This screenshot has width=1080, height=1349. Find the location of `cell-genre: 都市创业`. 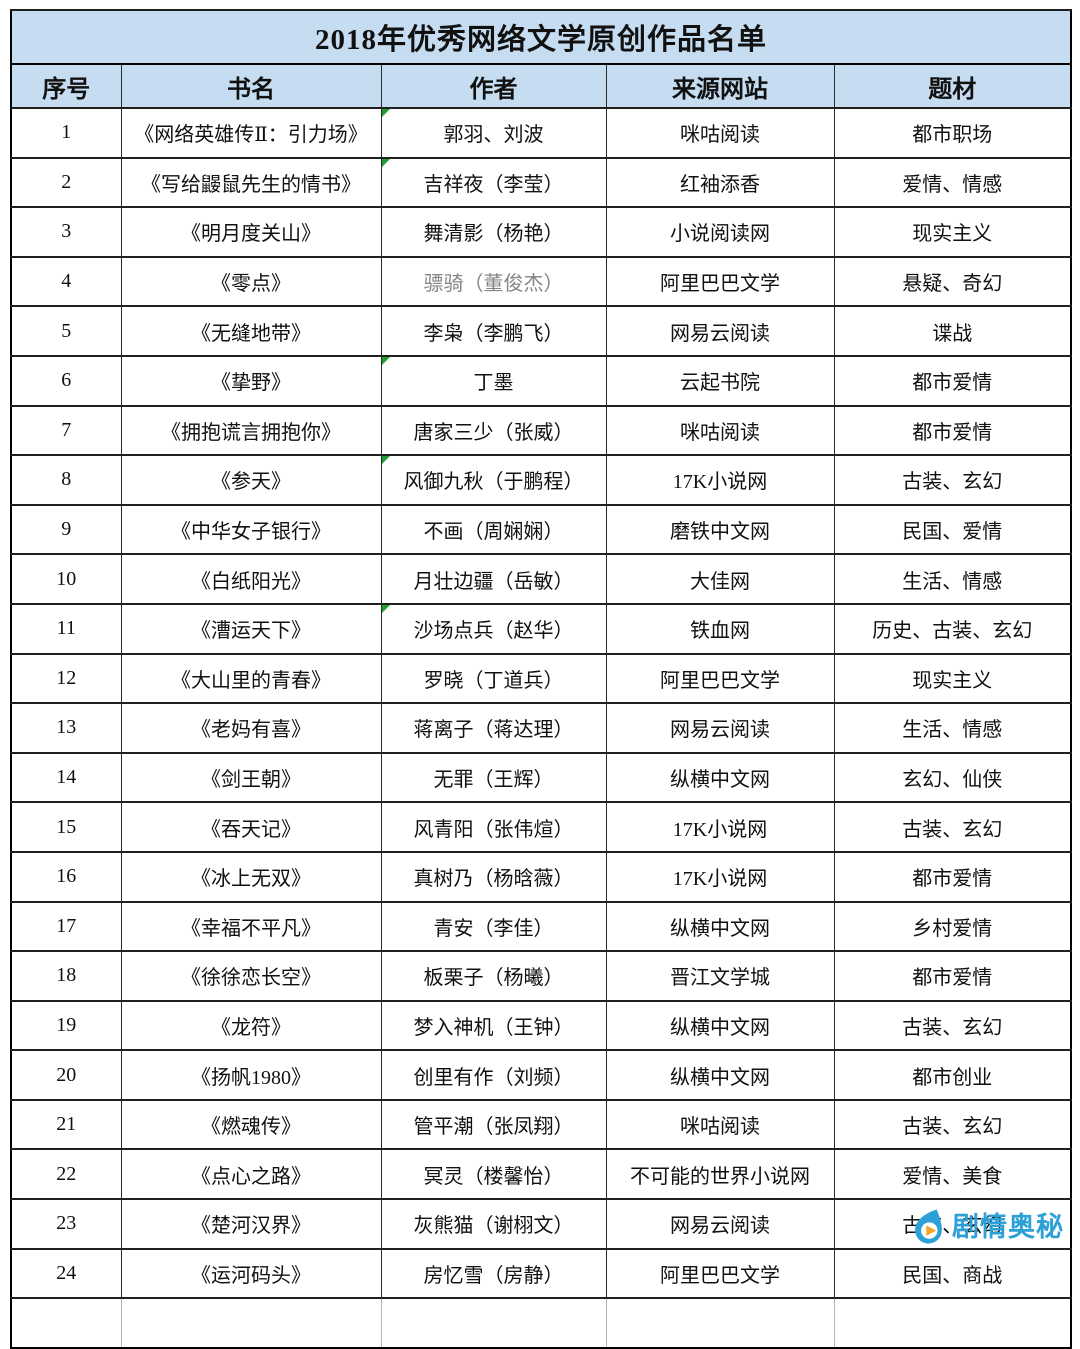

cell-genre: 都市创业 is located at coordinates (952, 1075).